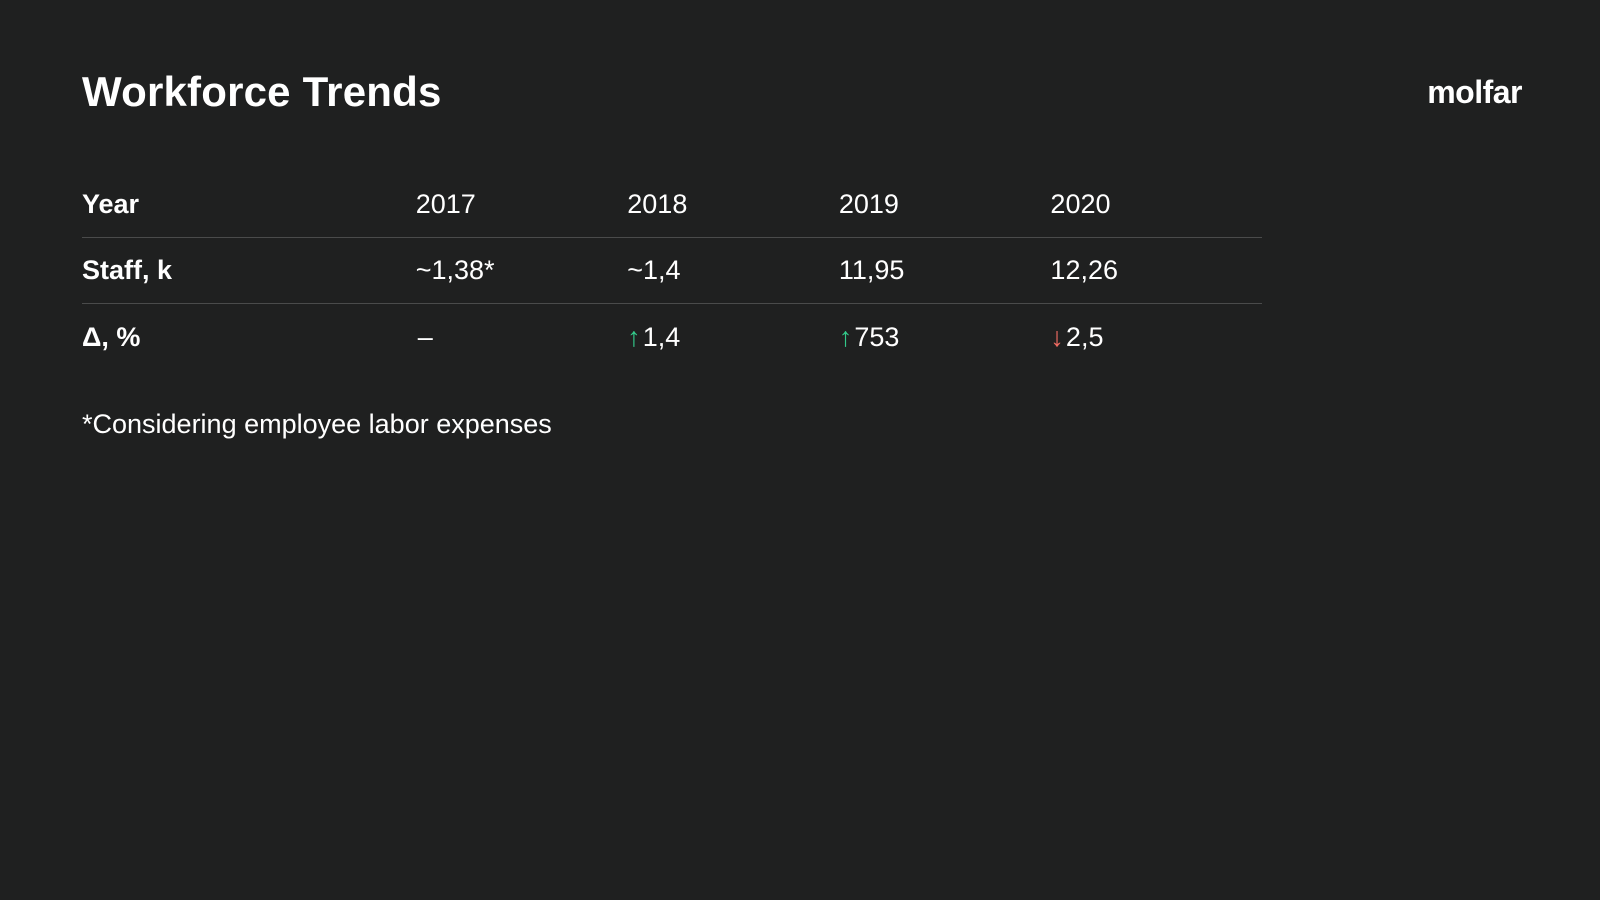 Image resolution: width=1600 pixels, height=900 pixels. What do you see at coordinates (877, 336) in the screenshot?
I see `delta-value: 753` at bounding box center [877, 336].